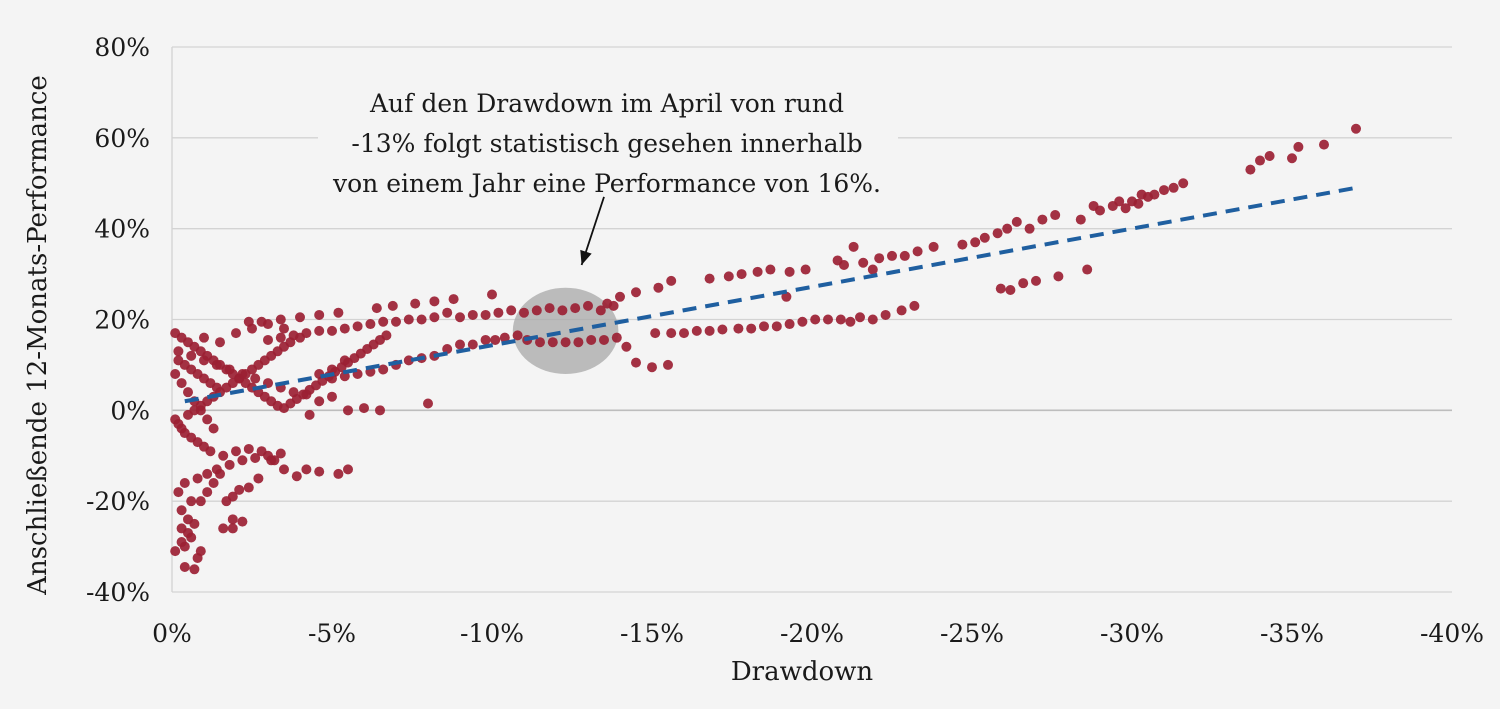 The image size is (1500, 709). Describe the element at coordinates (38, 335) in the screenshot. I see `y-axis-label: Anschließende 12-Monats-Performance` at that location.